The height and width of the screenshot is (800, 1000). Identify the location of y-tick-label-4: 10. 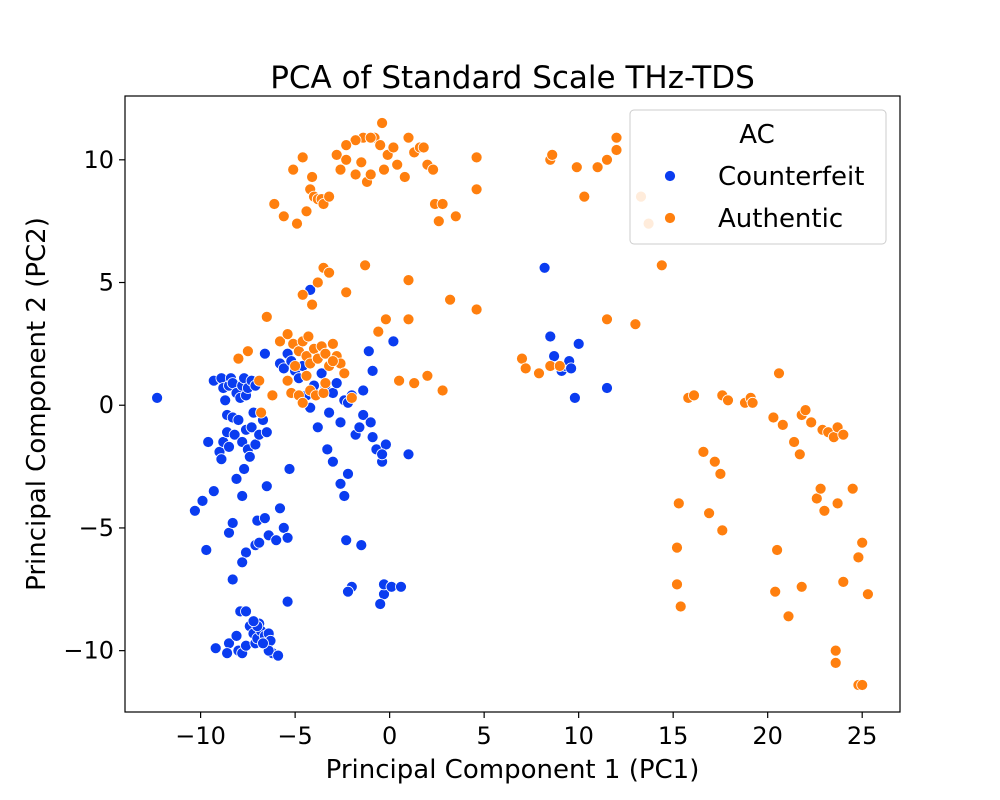
(98, 160).